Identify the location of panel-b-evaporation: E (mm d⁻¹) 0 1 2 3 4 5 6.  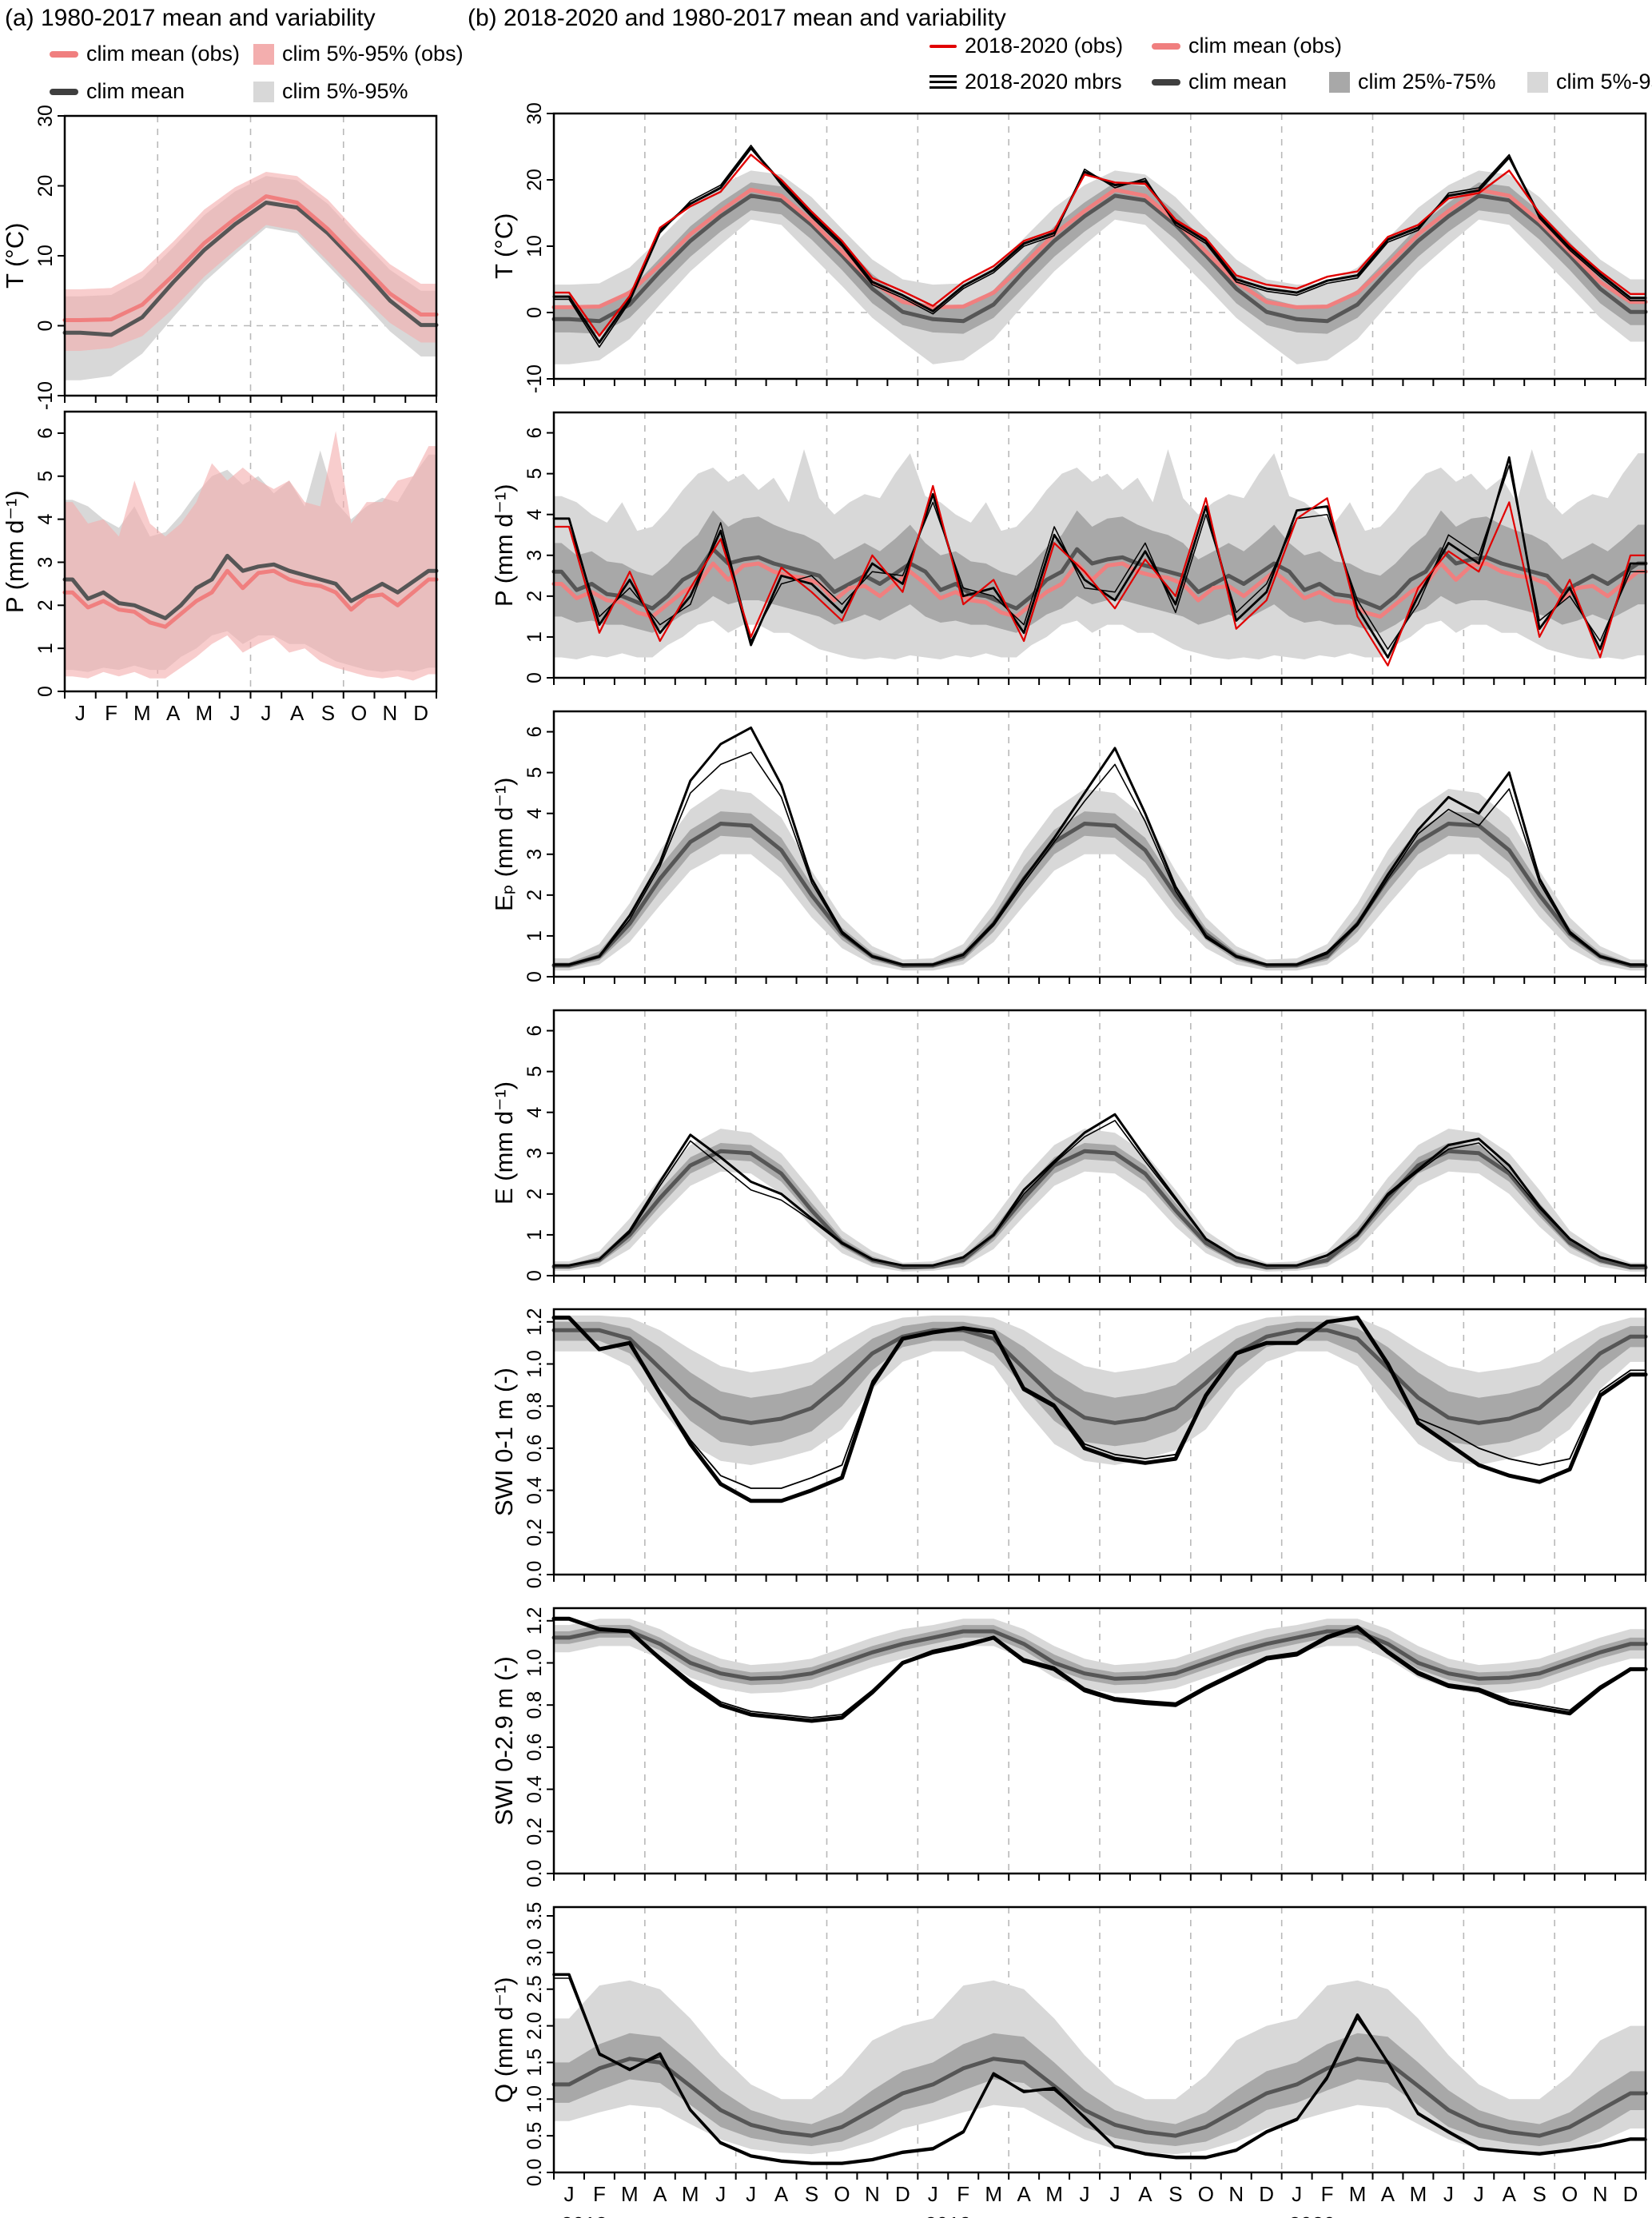
(1069, 1146).